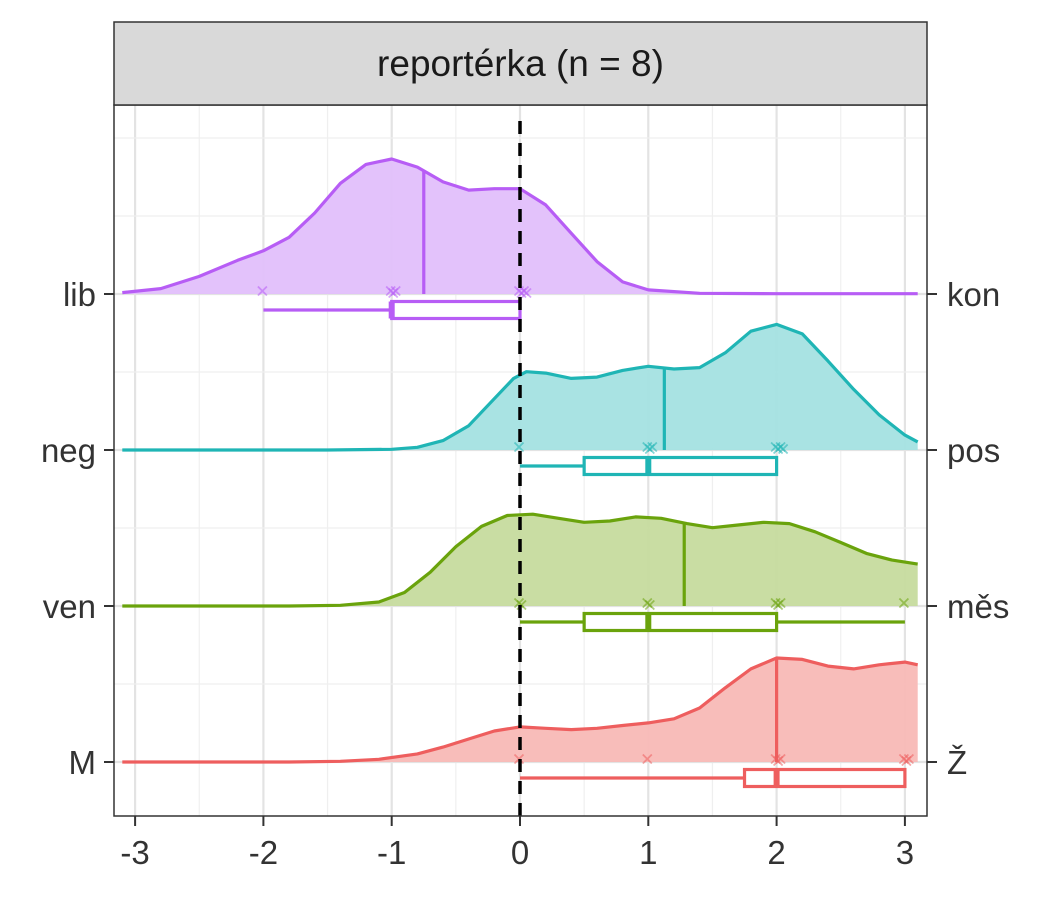 The image size is (1050, 900). Describe the element at coordinates (69, 606) in the screenshot. I see `y-left-tick-label: ven` at that location.